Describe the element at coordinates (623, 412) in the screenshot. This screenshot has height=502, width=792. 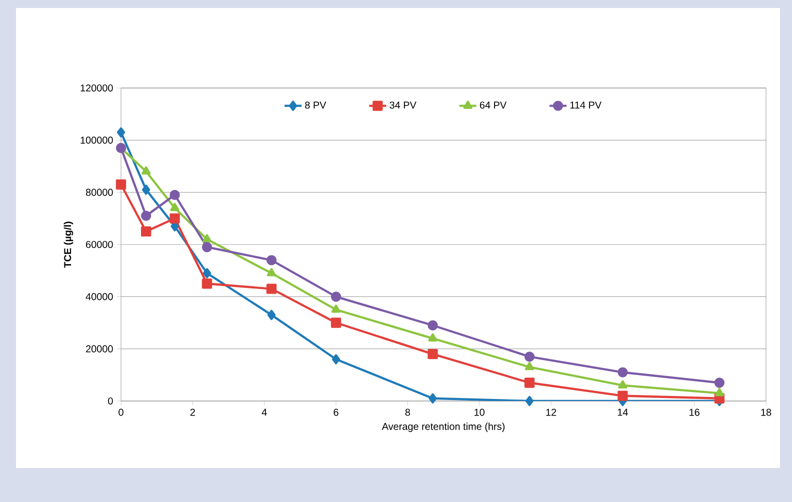
I see `x-tick-label: 14` at that location.